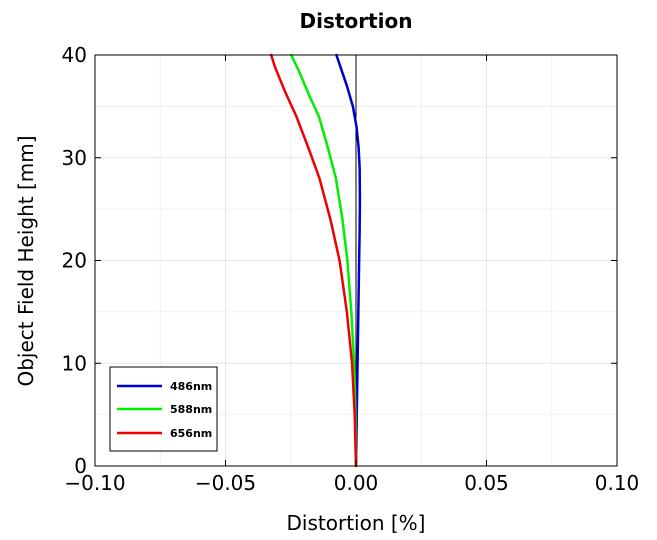 The width and height of the screenshot is (657, 540). What do you see at coordinates (74, 261) in the screenshot?
I see `y-tick-label: 20` at bounding box center [74, 261].